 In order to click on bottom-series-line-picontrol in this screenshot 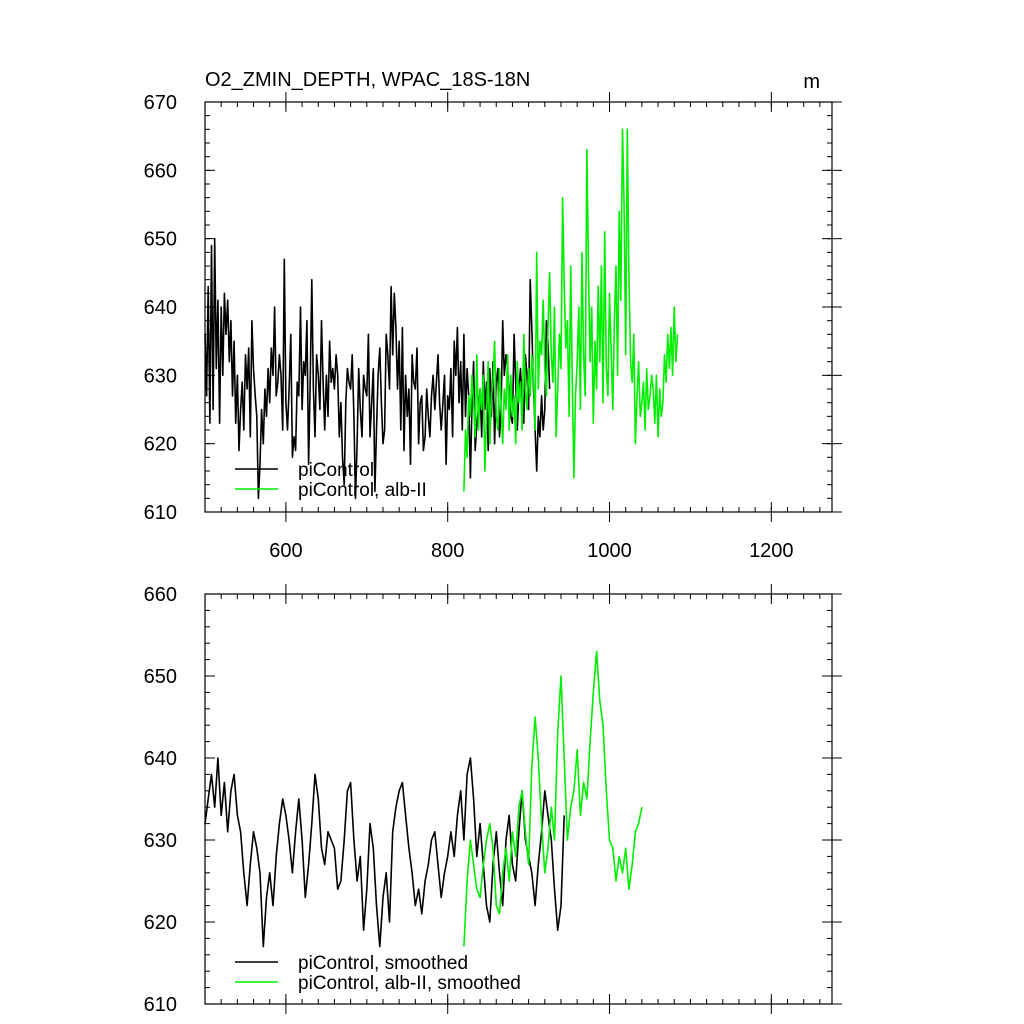, I will do `click(384, 852)`.